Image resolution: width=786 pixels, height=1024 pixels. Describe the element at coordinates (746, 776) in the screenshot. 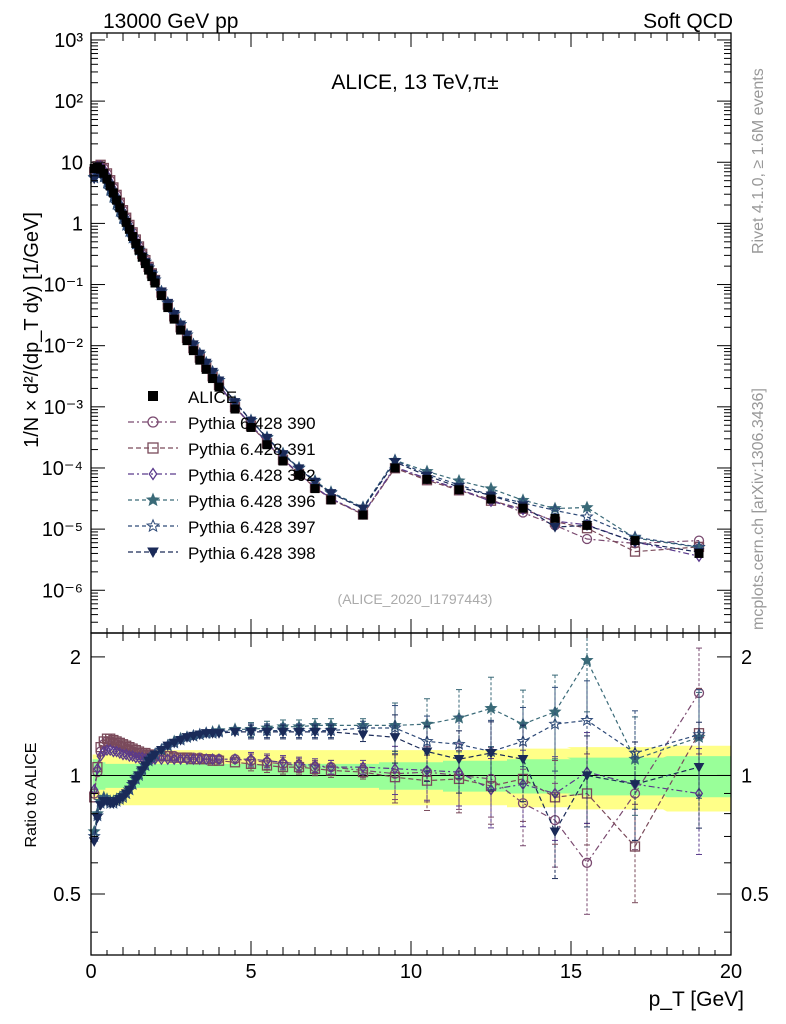

I see `ratio-y-tick-label-right: 1` at that location.